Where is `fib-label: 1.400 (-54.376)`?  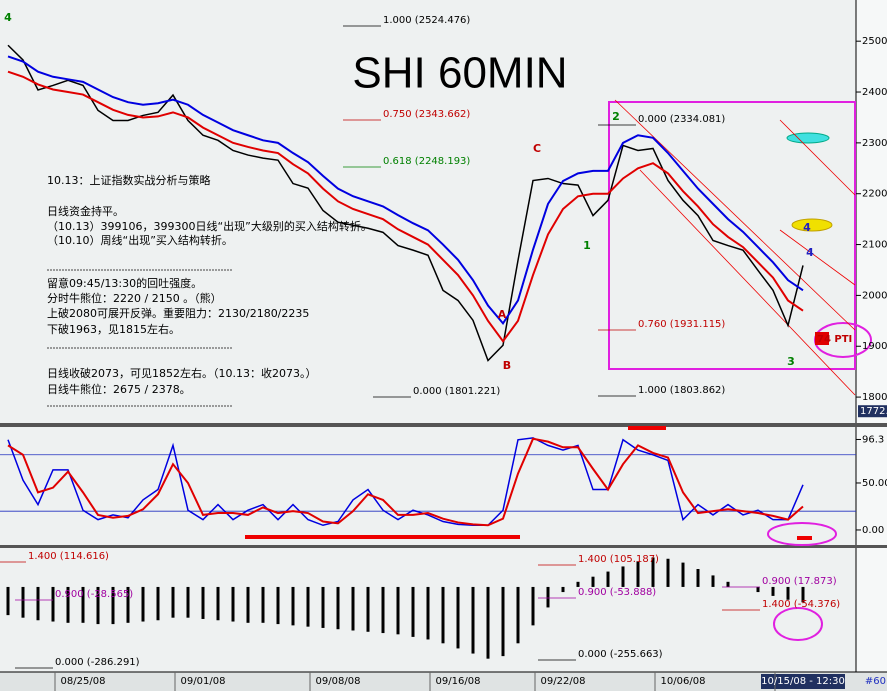 fib-label: 1.400 (-54.376) is located at coordinates (801, 604).